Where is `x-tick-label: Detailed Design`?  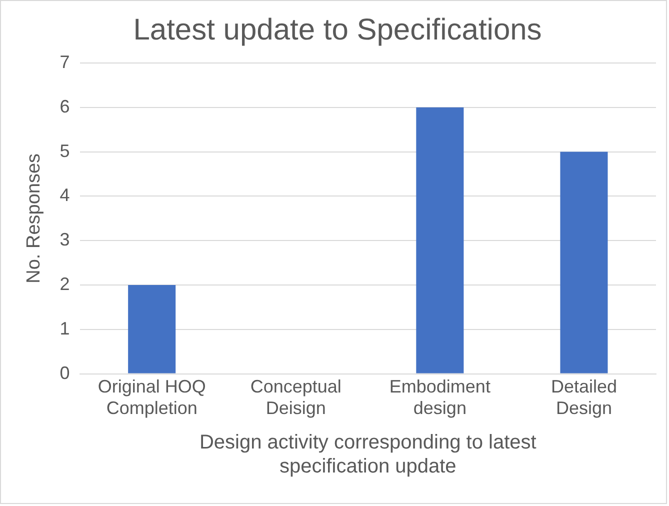 x-tick-label: Detailed Design is located at coordinates (583, 397).